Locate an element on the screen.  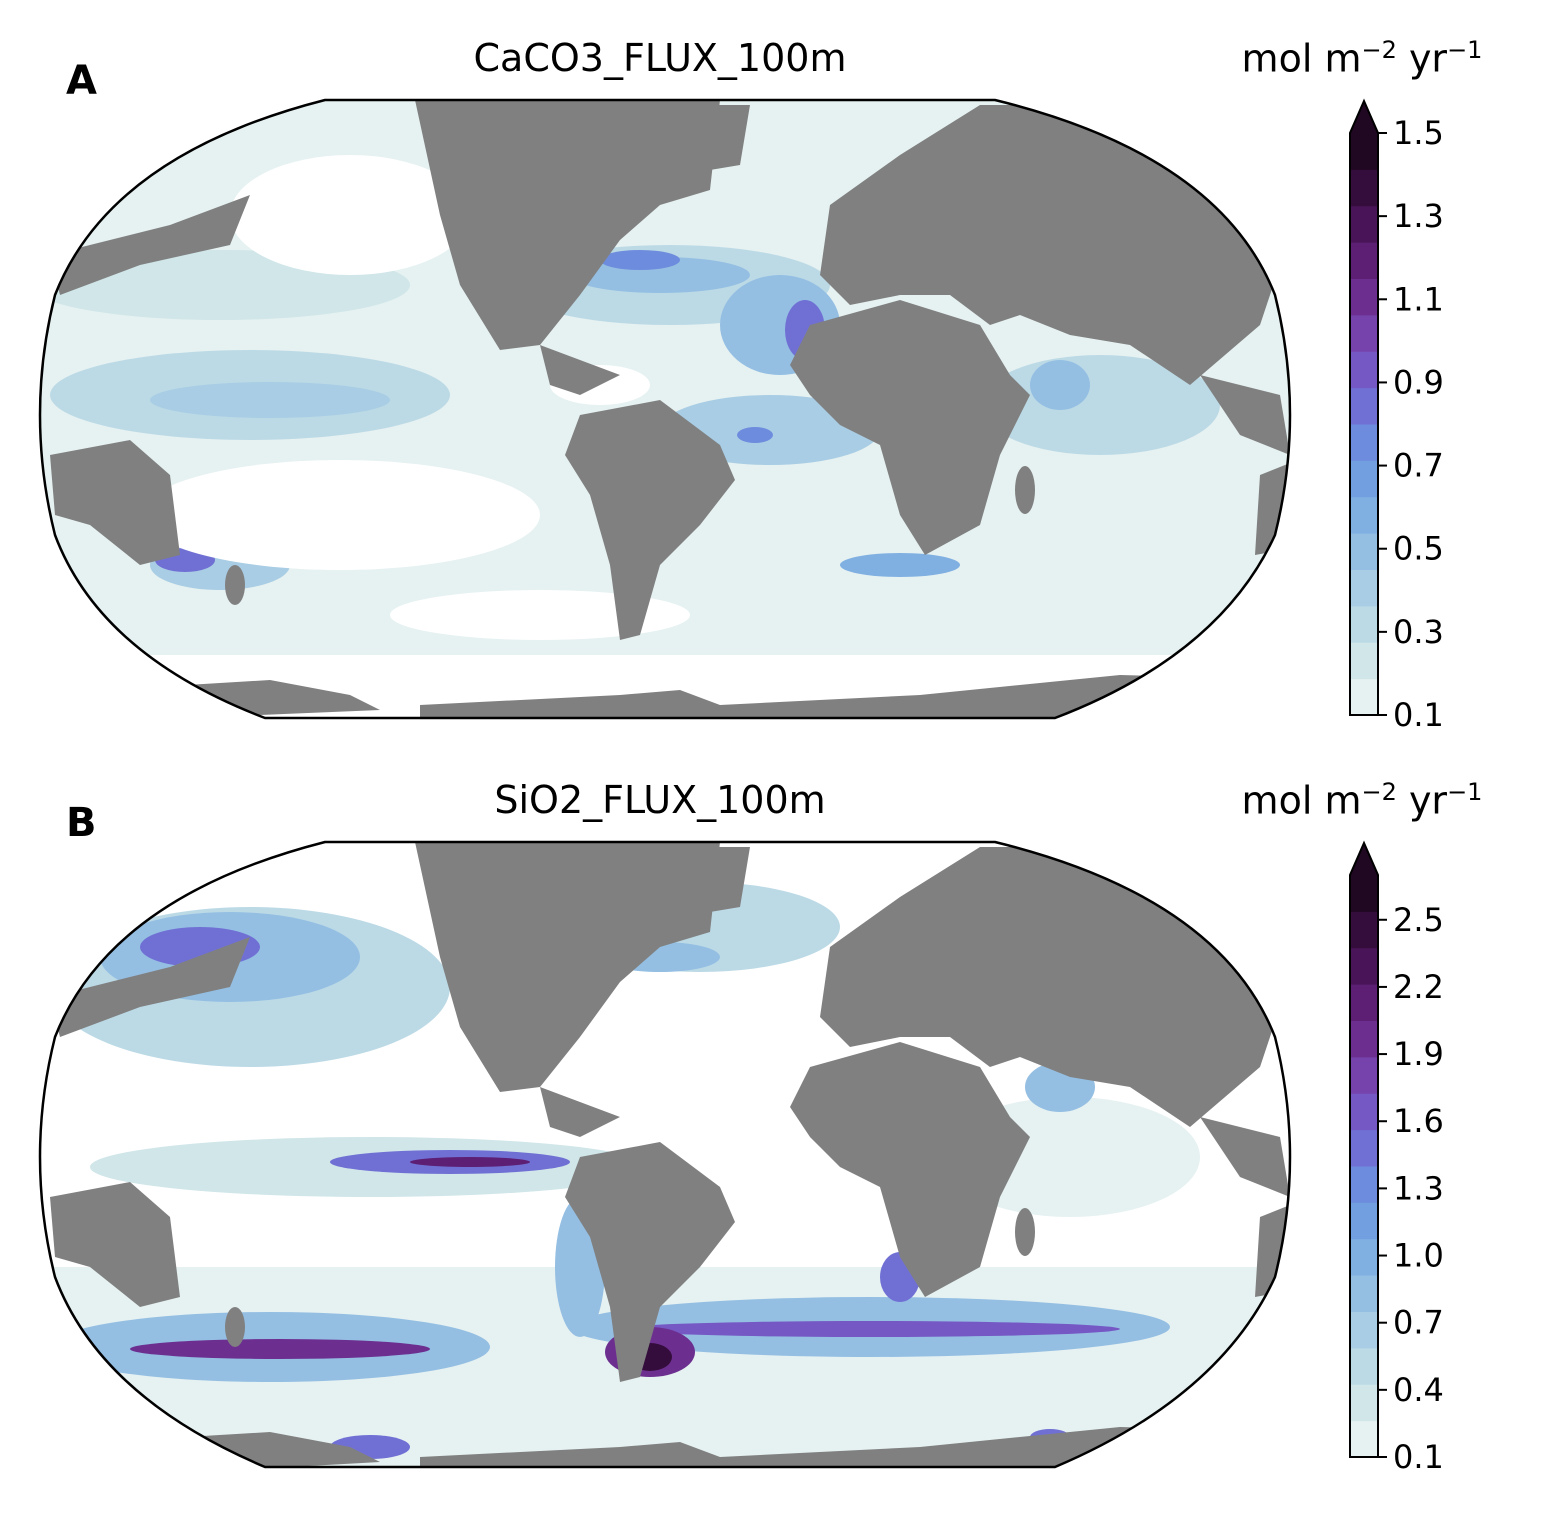
colorbar-tick-label: 1.0 is located at coordinates (1418, 1256).